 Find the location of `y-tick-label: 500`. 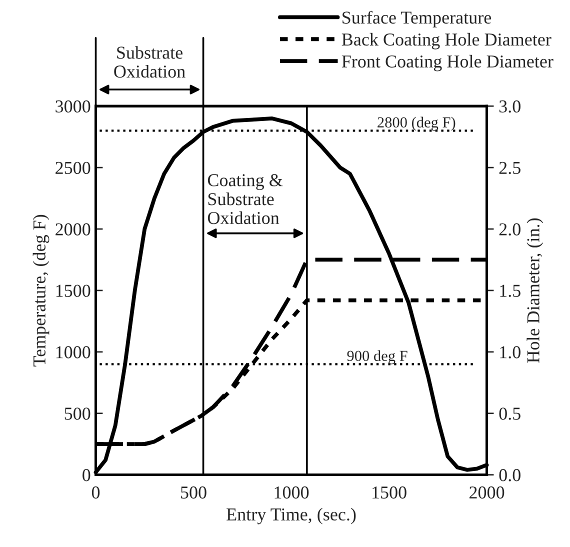

y-tick-label: 500 is located at coordinates (77, 414).